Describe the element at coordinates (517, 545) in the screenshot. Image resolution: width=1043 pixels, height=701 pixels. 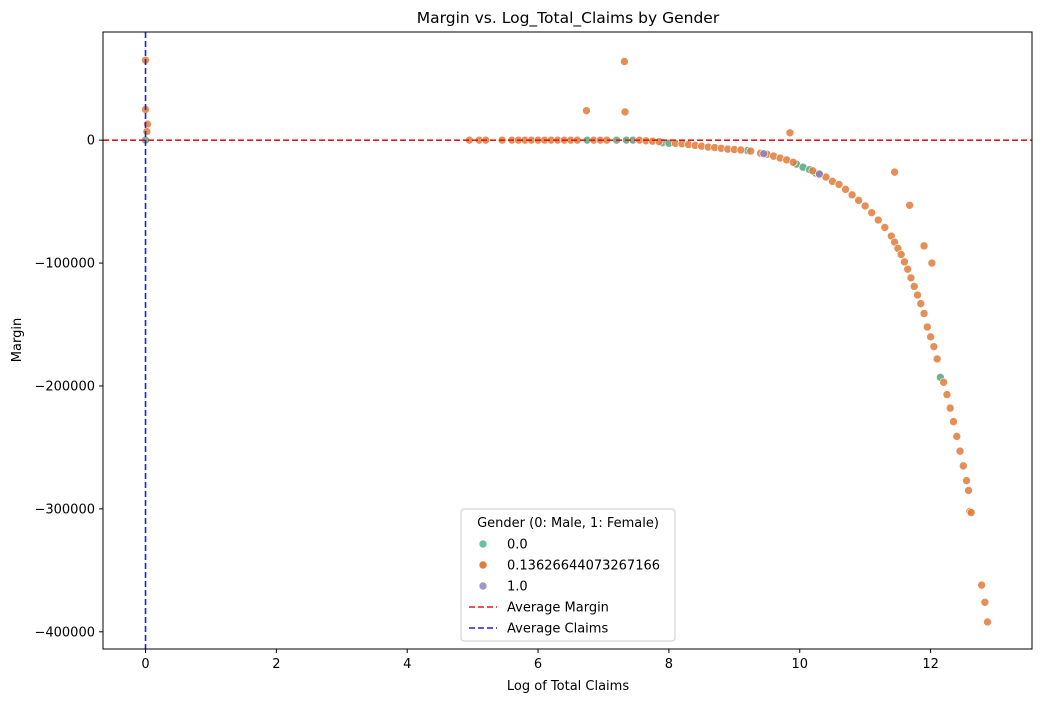
I see `legend-label: 0.0` at that location.